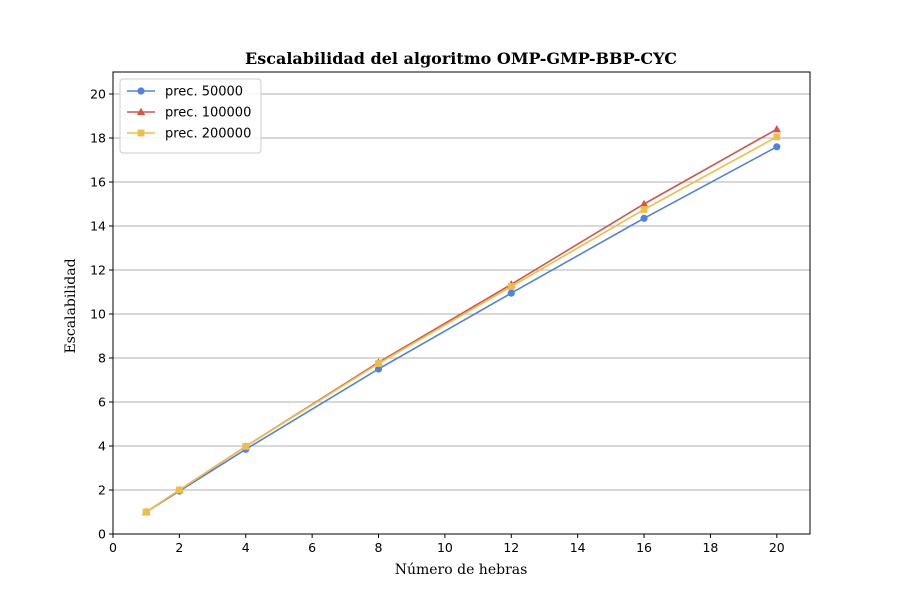  What do you see at coordinates (113, 547) in the screenshot?
I see `x-tick-label: 0` at bounding box center [113, 547].